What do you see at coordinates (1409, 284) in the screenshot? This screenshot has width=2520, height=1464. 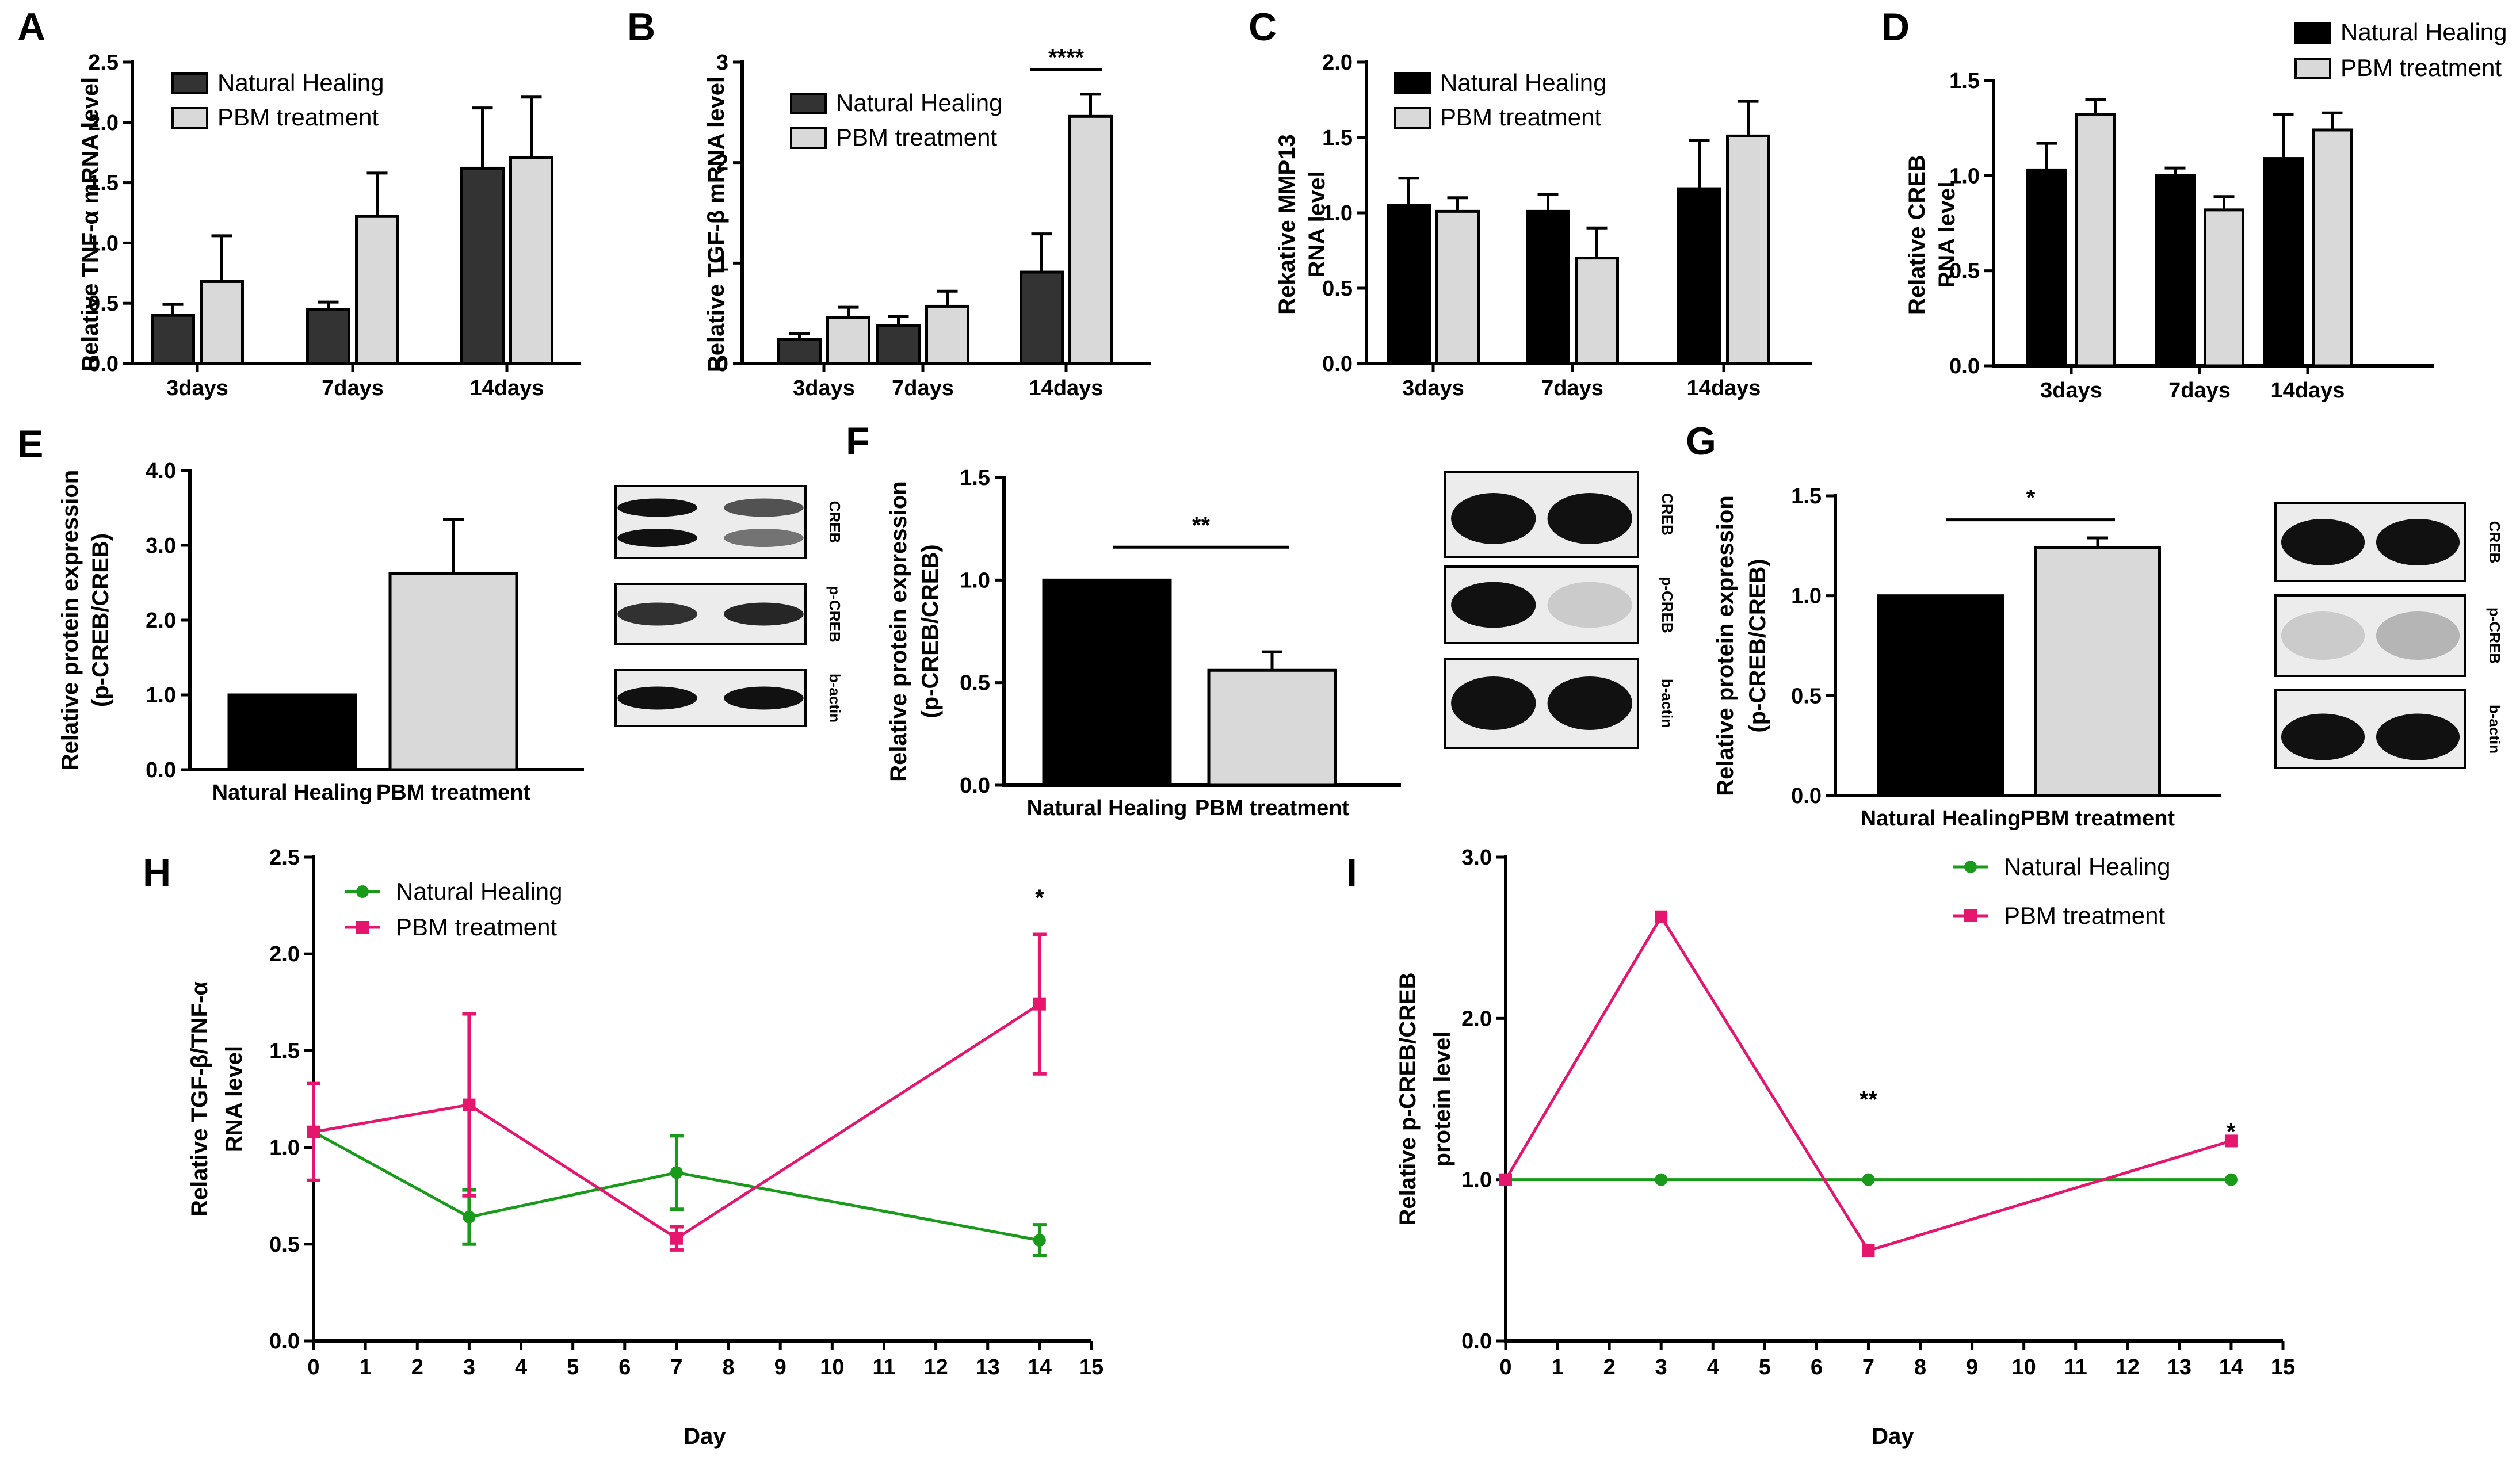 I see `C-bar-natural-healing` at bounding box center [1409, 284].